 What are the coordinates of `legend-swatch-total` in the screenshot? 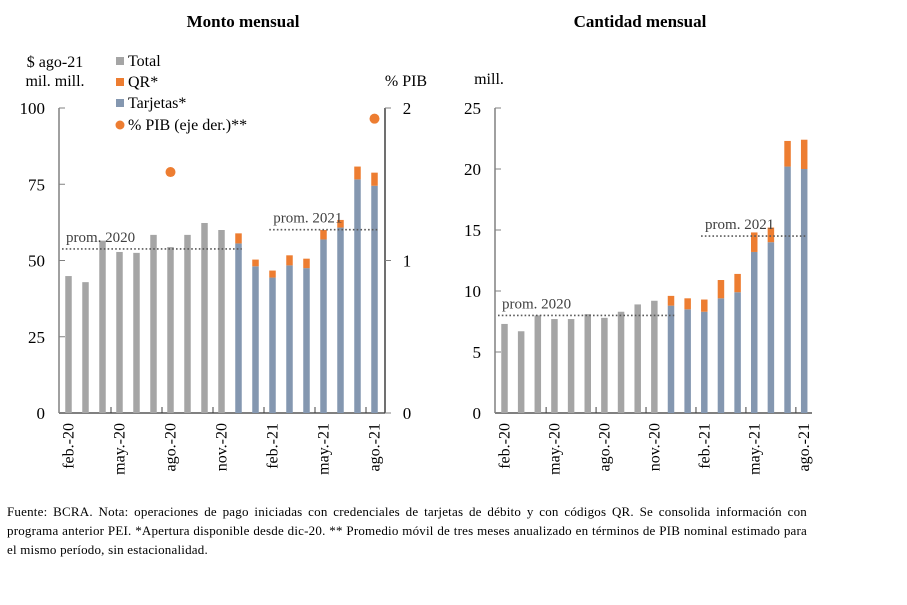 It's located at (120, 61).